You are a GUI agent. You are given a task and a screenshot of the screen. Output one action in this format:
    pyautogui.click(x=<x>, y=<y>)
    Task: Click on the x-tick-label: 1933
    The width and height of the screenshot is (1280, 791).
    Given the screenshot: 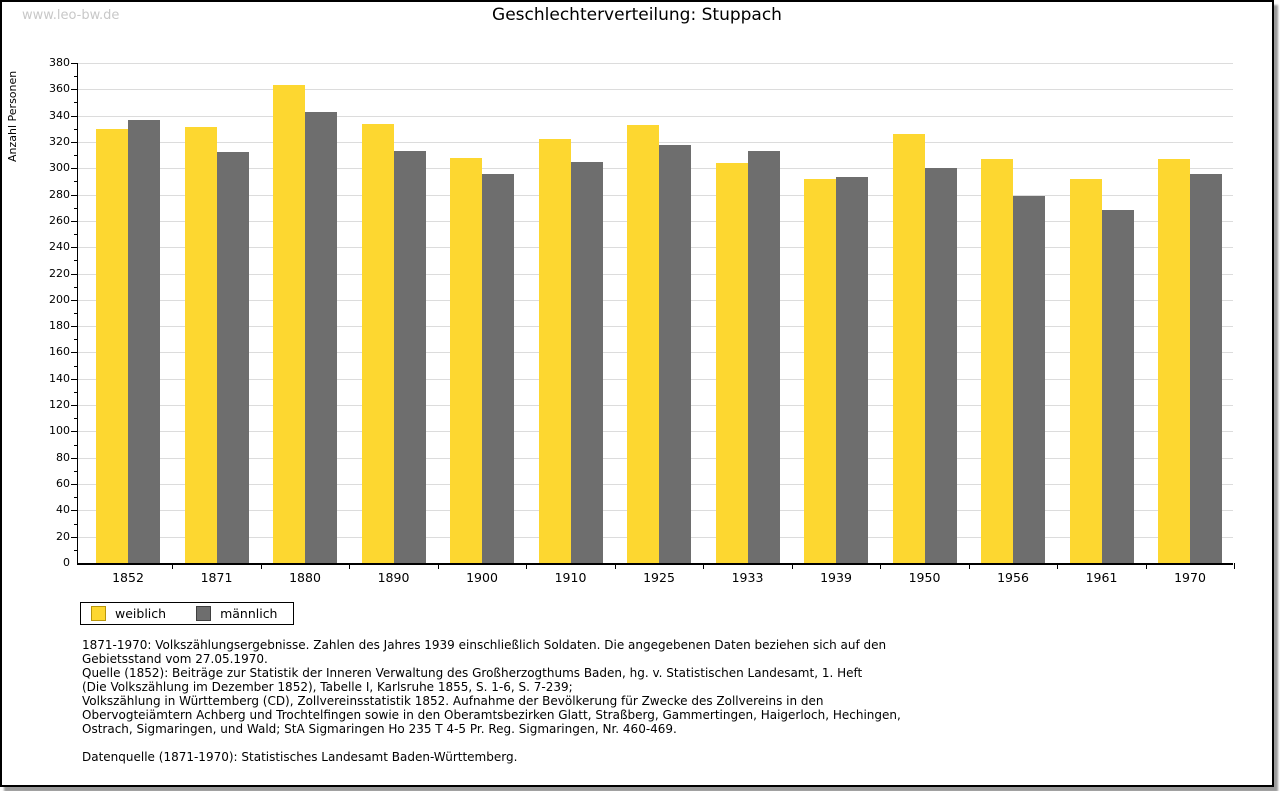 What is the action you would take?
    pyautogui.click(x=747, y=577)
    